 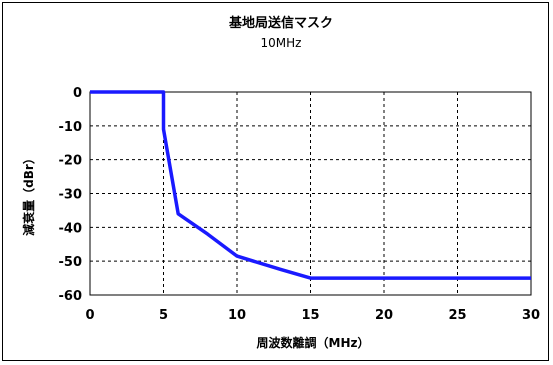 I want to click on y-tick-labels: 0 -10 -20 -30 -40 -50 -60, so click(x=71, y=195).